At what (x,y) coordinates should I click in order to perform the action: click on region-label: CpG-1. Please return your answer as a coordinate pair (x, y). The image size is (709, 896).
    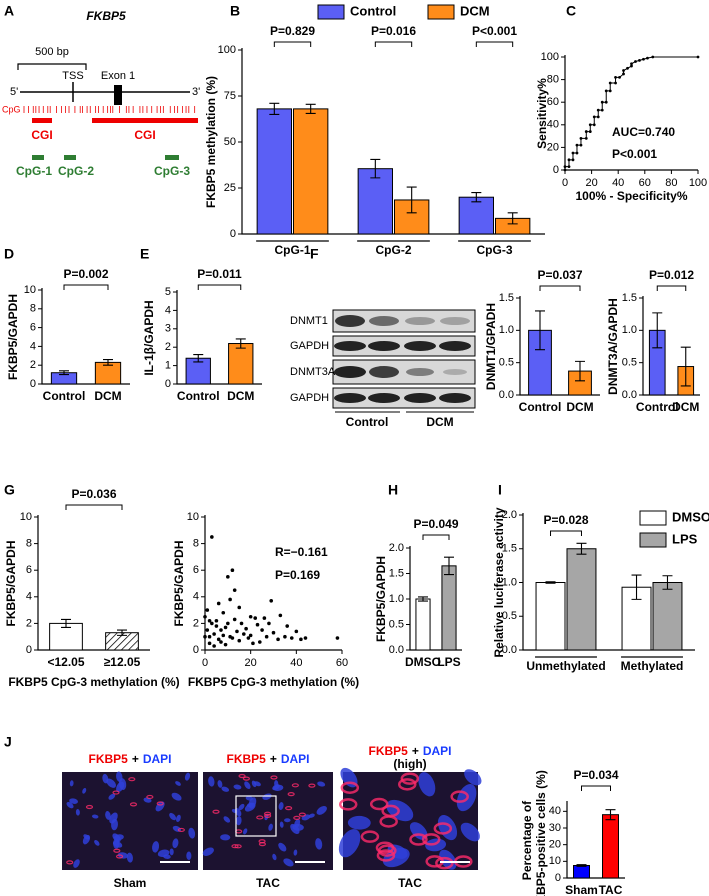
    Looking at the image, I should click on (34, 171).